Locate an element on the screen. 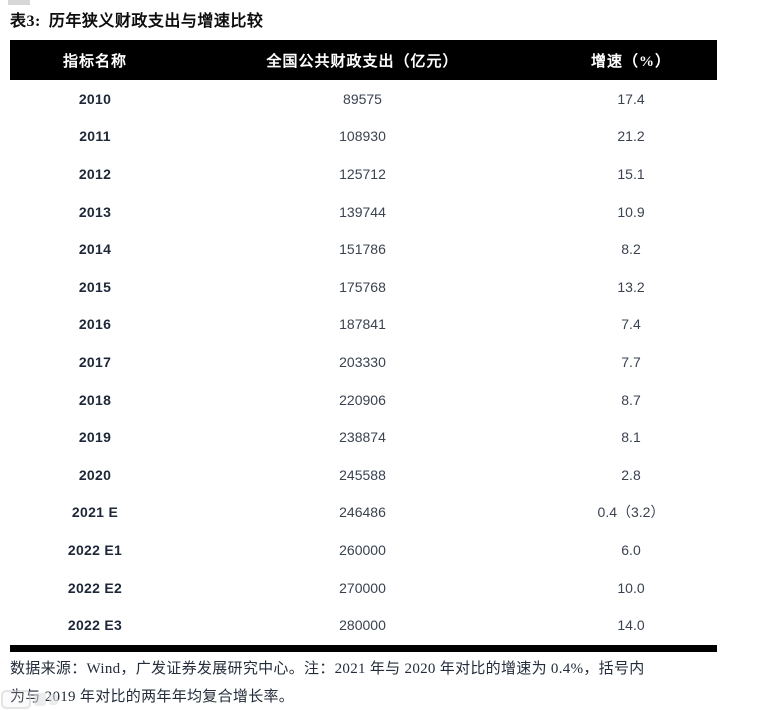 The width and height of the screenshot is (761, 710). source-note-line2: 为与 2019 年对比的两年年均复合增长率。 is located at coordinates (152, 697).